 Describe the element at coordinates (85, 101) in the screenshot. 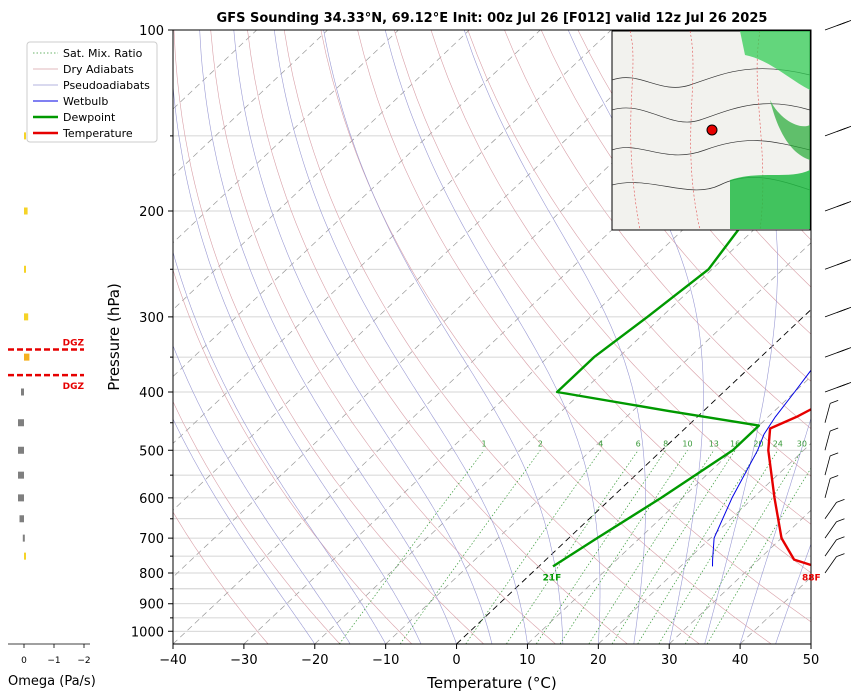

I see `legend-item: Wetbulb` at that location.